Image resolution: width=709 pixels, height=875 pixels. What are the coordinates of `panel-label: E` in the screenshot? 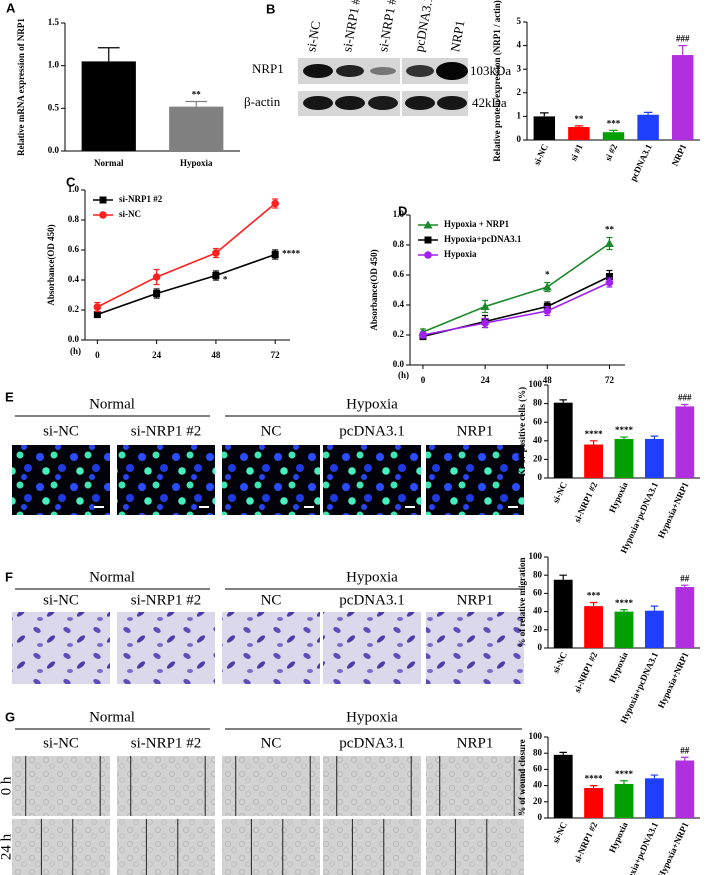 It's located at (9, 396).